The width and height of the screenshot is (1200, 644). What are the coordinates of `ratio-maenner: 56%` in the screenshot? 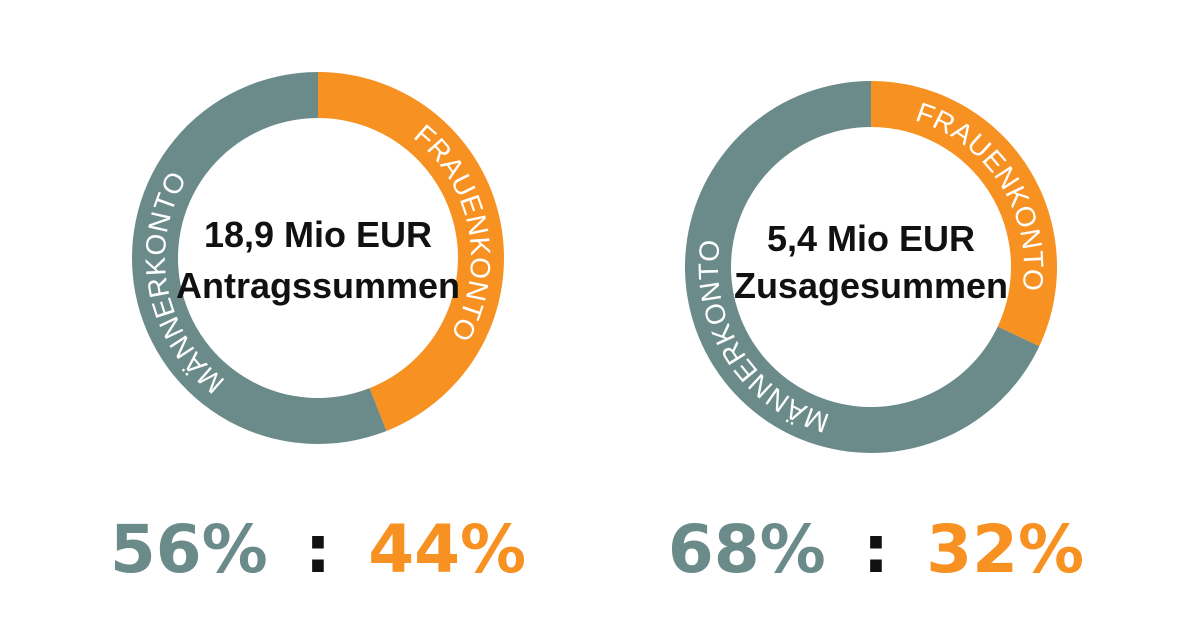 It's located at (189, 549).